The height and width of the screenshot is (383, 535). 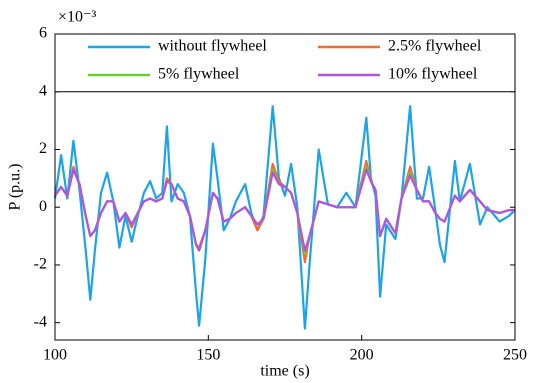 I want to click on y-tick-label: 6, so click(x=43, y=33).